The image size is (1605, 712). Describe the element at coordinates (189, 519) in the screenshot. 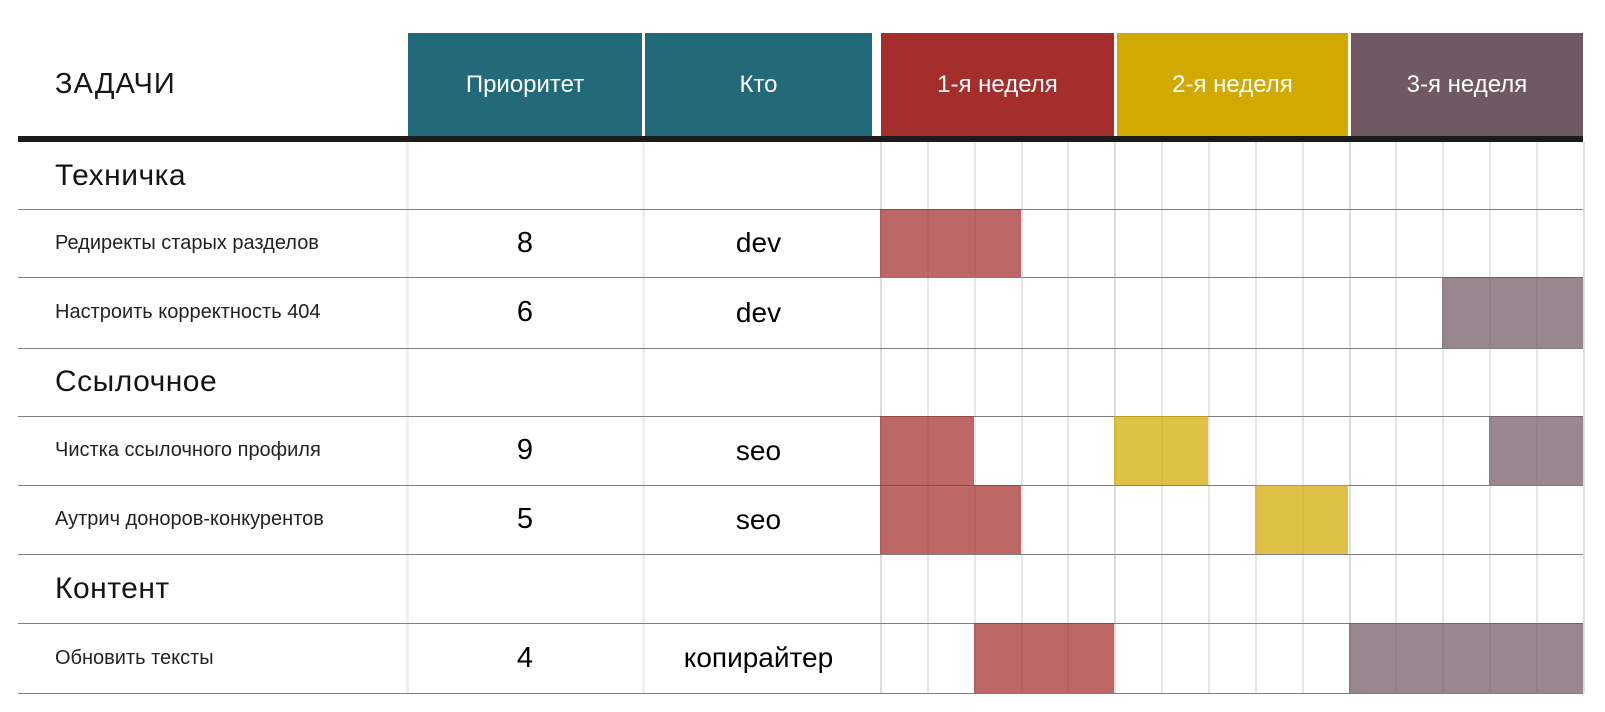

I see `task-row-label: Аутрич доноров-конкурентов` at that location.